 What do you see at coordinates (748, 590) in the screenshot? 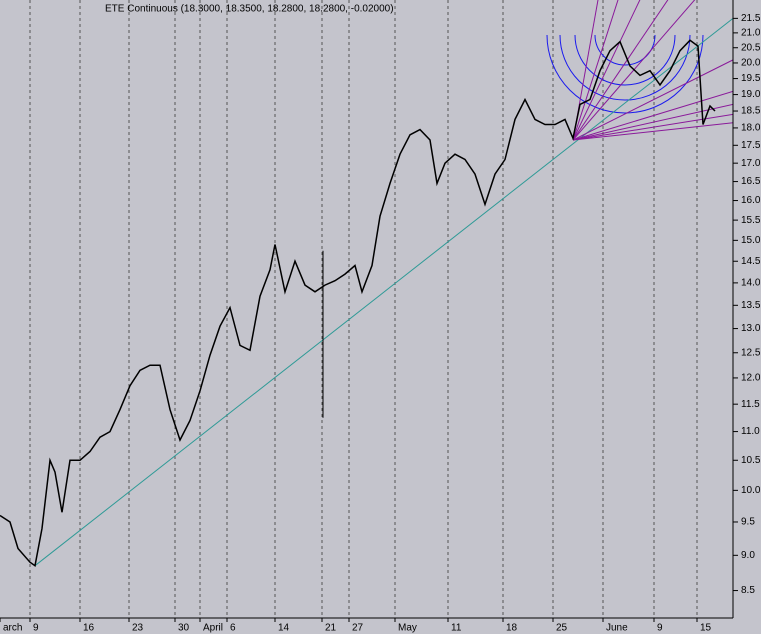
I see `y-tick-label: 8.5` at bounding box center [748, 590].